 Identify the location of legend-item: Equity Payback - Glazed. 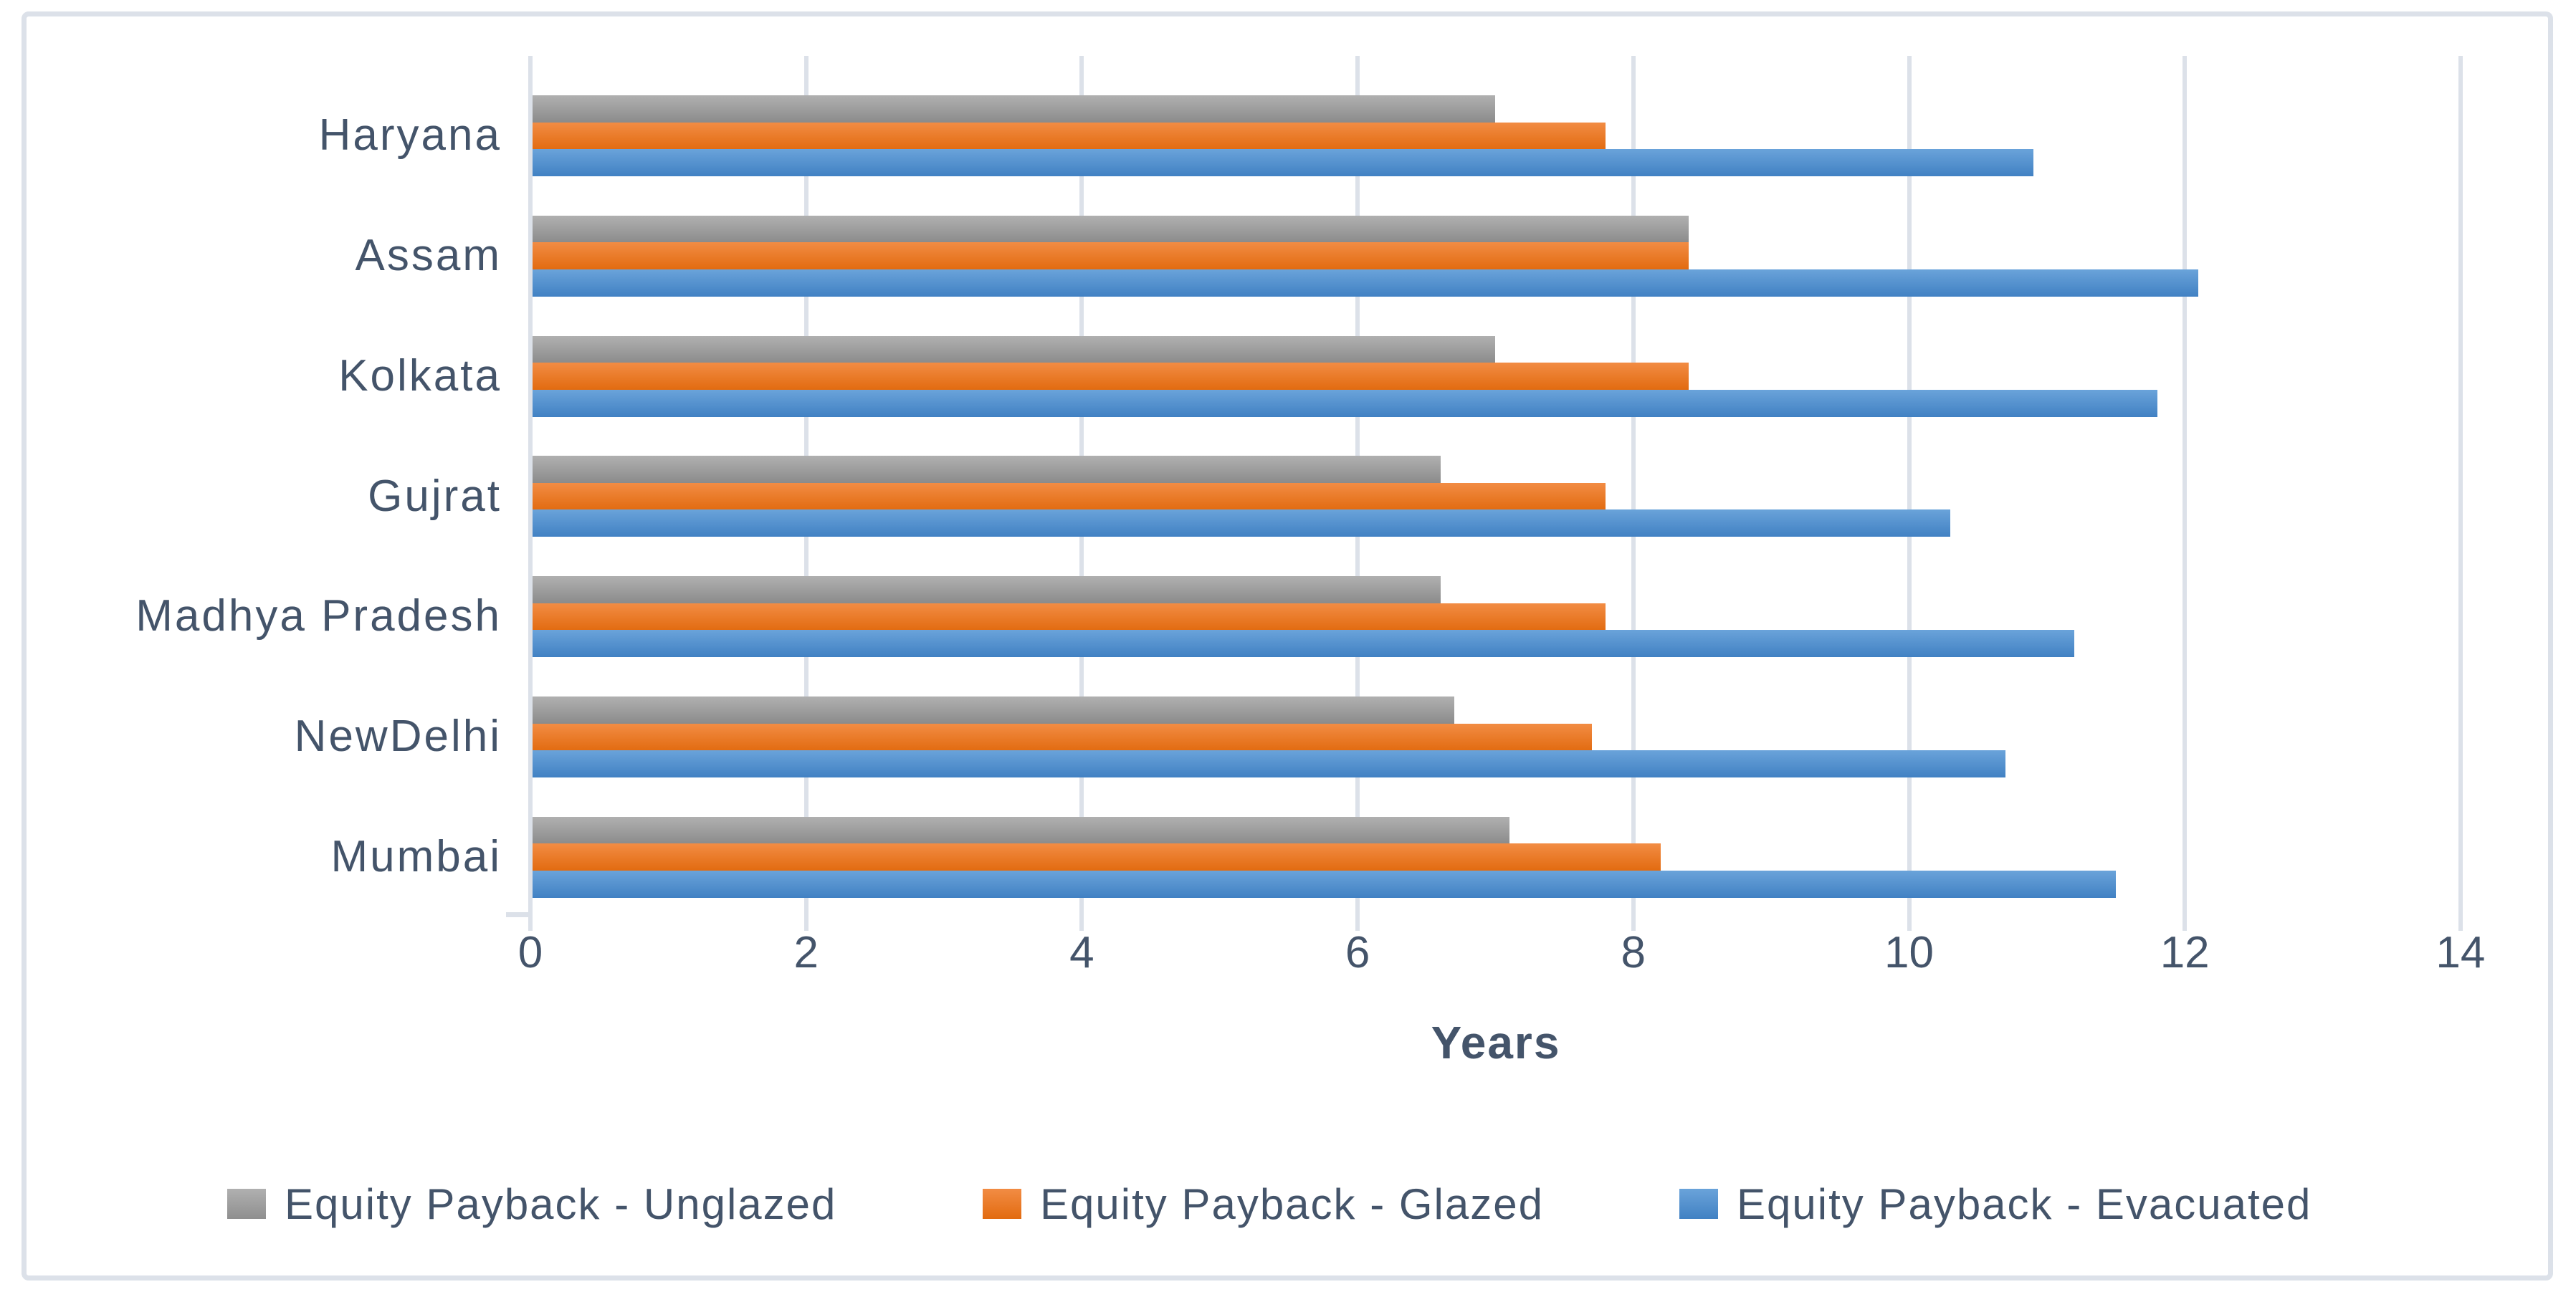
(1263, 1204).